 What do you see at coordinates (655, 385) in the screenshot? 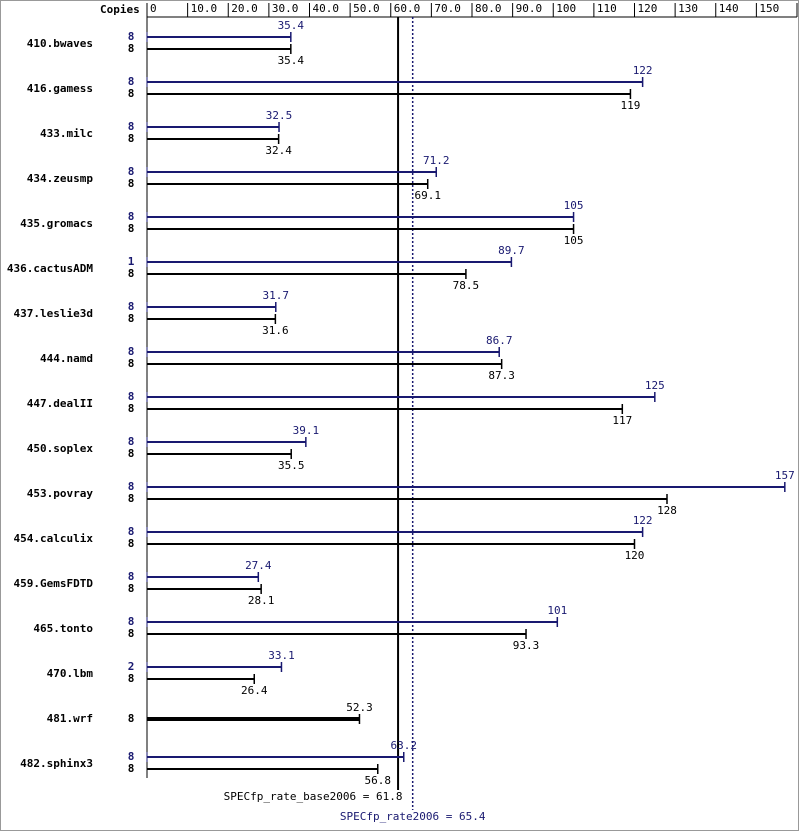
I see `value-label: 125` at bounding box center [655, 385].